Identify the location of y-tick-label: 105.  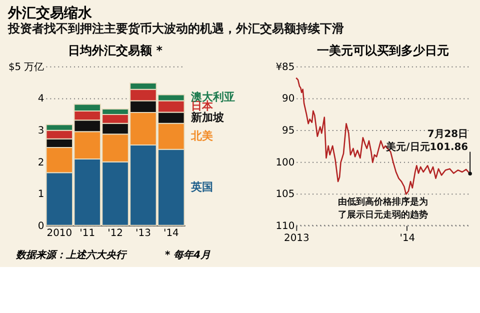
(285, 194).